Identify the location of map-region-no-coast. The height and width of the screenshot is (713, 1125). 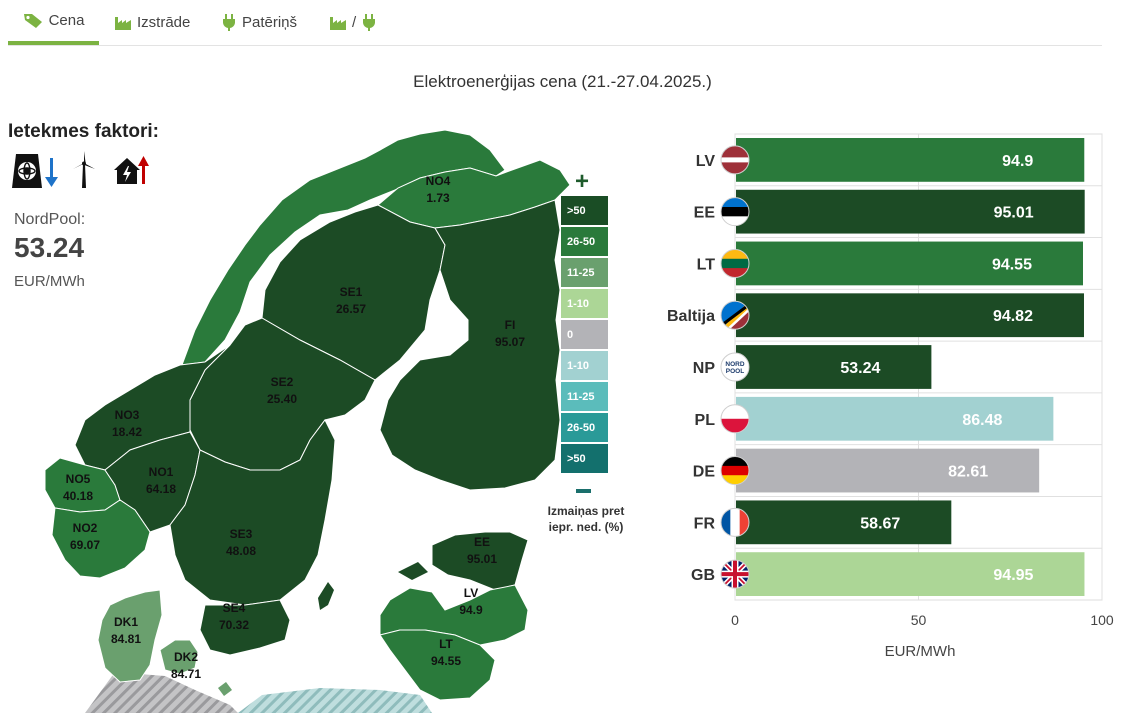
(343, 247).